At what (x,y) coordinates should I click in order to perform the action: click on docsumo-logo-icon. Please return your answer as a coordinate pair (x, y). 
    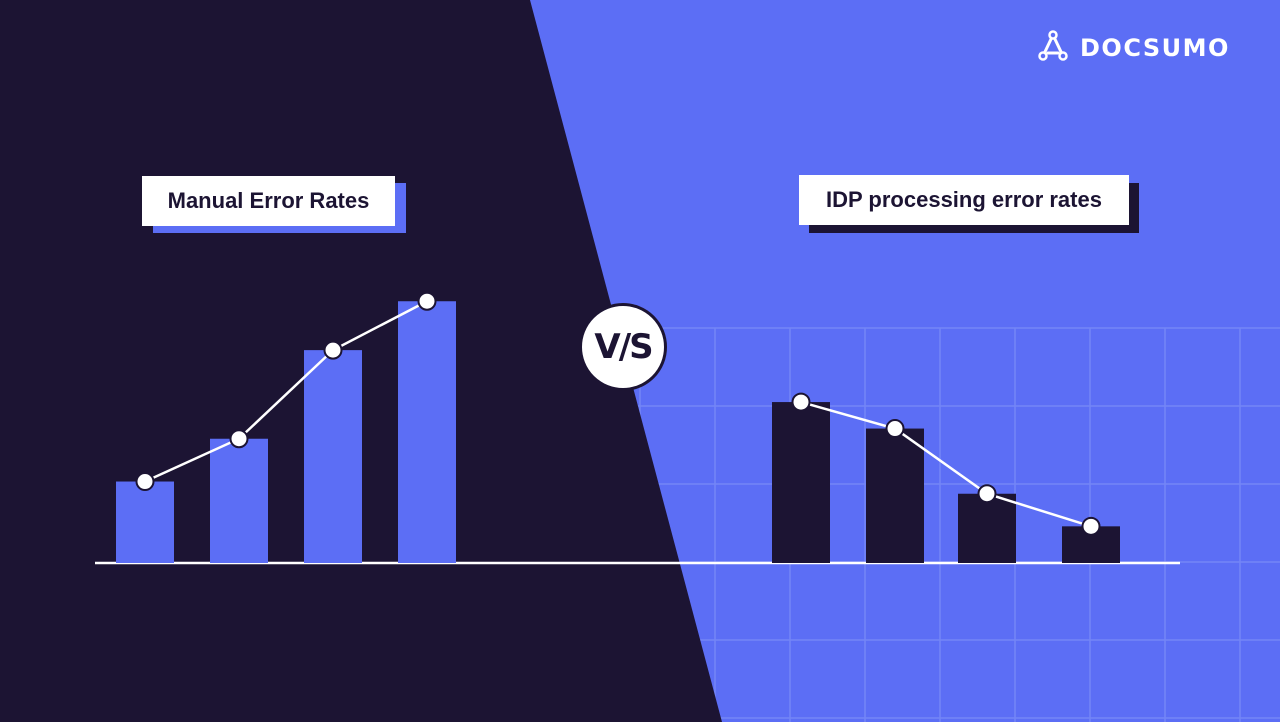
    Looking at the image, I should click on (1053, 48).